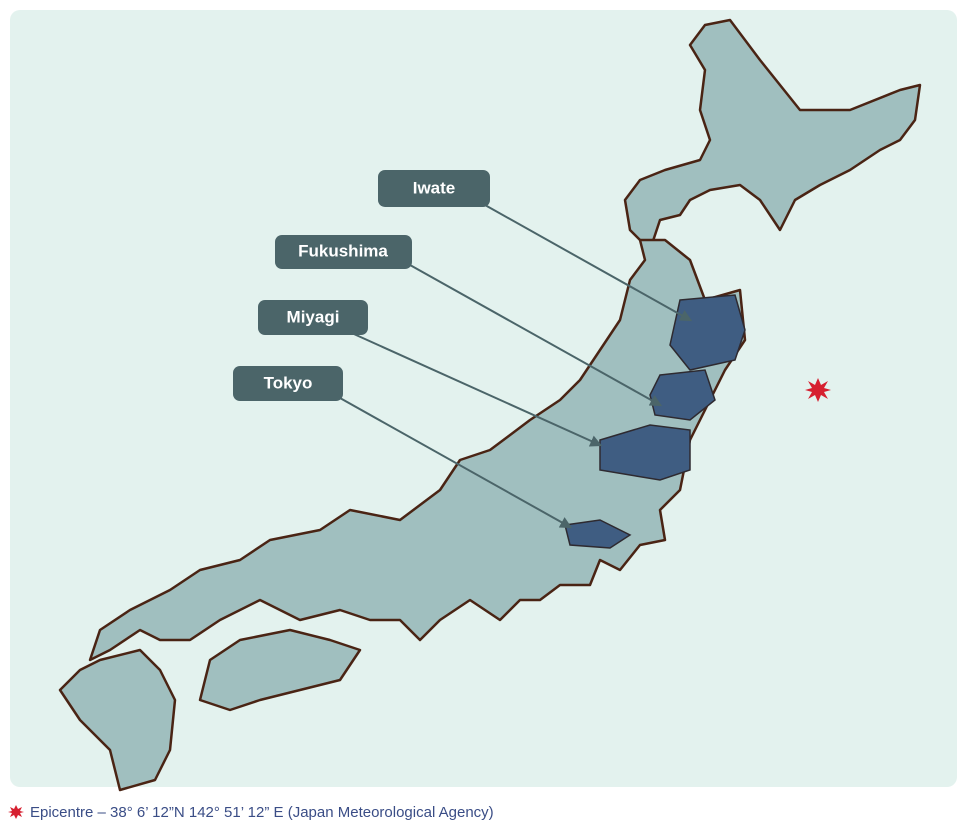 This screenshot has width=957, height=823. I want to click on tokyo-region, so click(598, 534).